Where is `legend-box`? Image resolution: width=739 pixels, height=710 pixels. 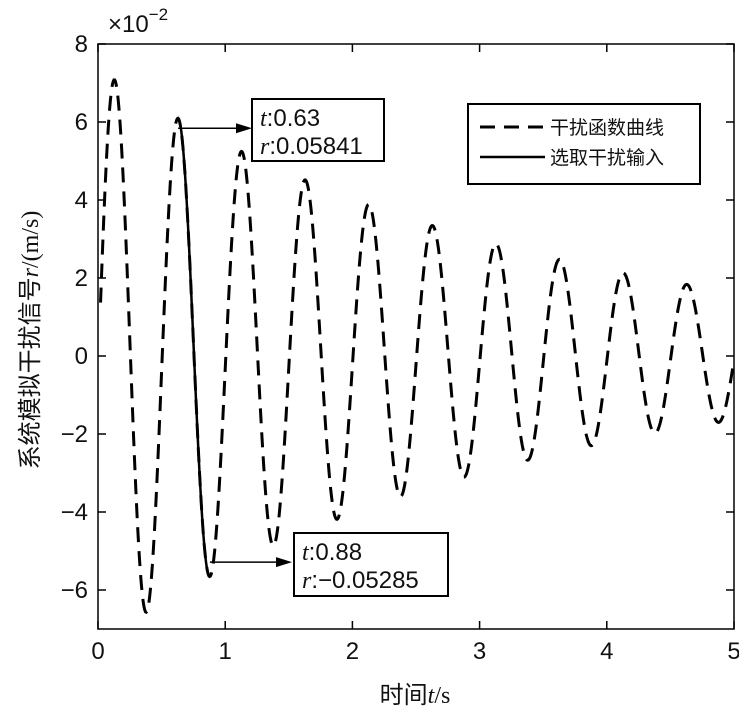 legend-box is located at coordinates (584, 144).